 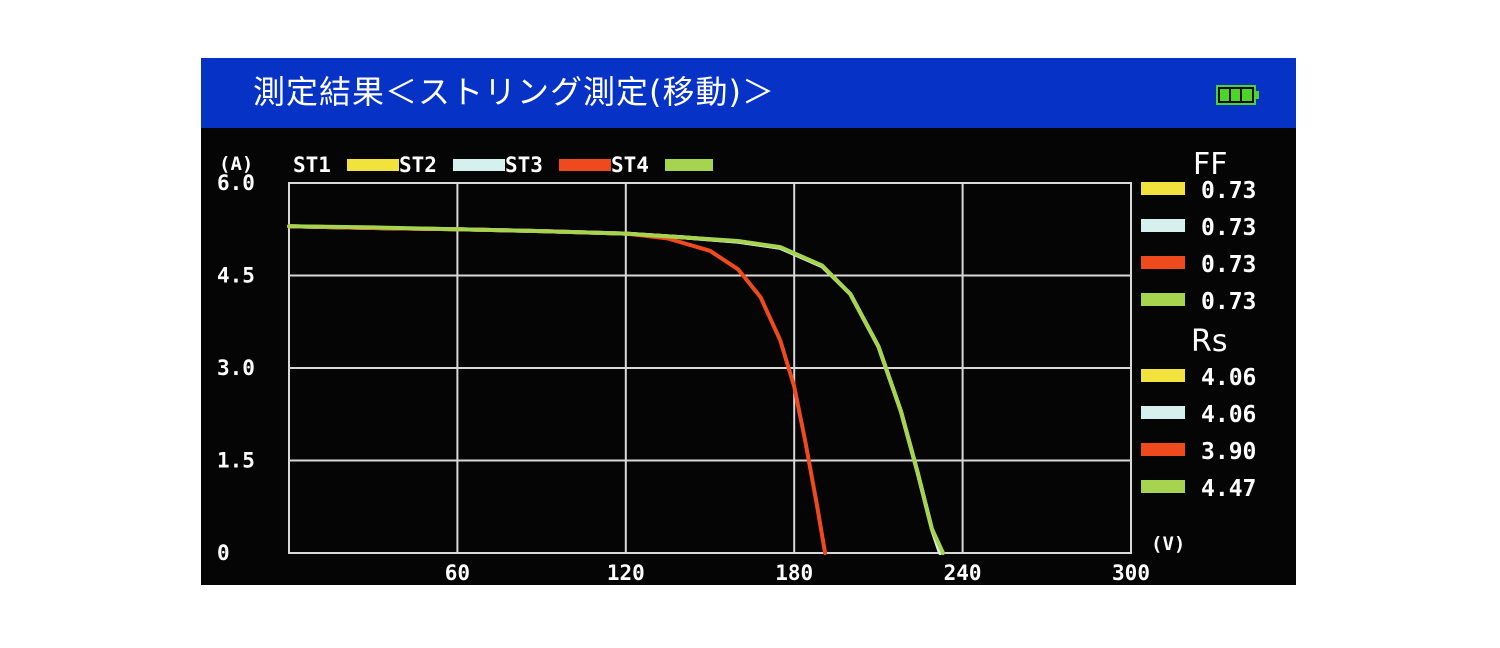 What do you see at coordinates (1163, 188) in the screenshot?
I see `ff-swatch-st1` at bounding box center [1163, 188].